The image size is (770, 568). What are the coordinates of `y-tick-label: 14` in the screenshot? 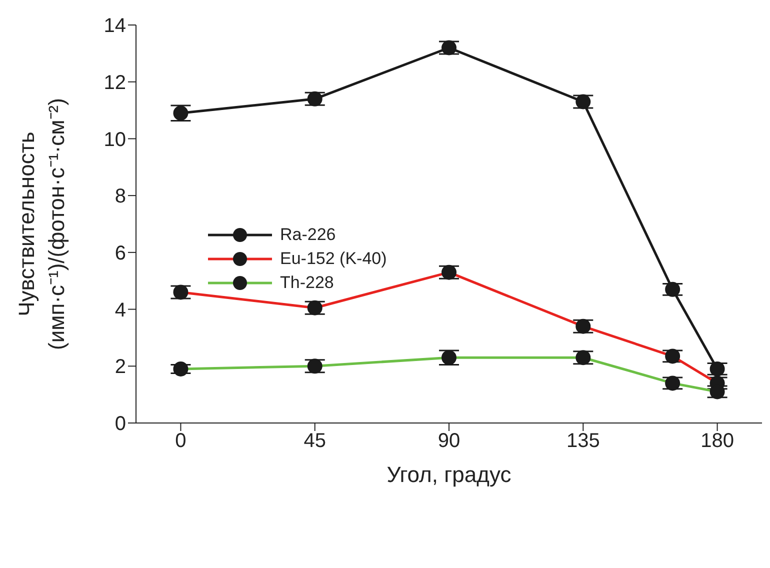 It's located at (115, 26).